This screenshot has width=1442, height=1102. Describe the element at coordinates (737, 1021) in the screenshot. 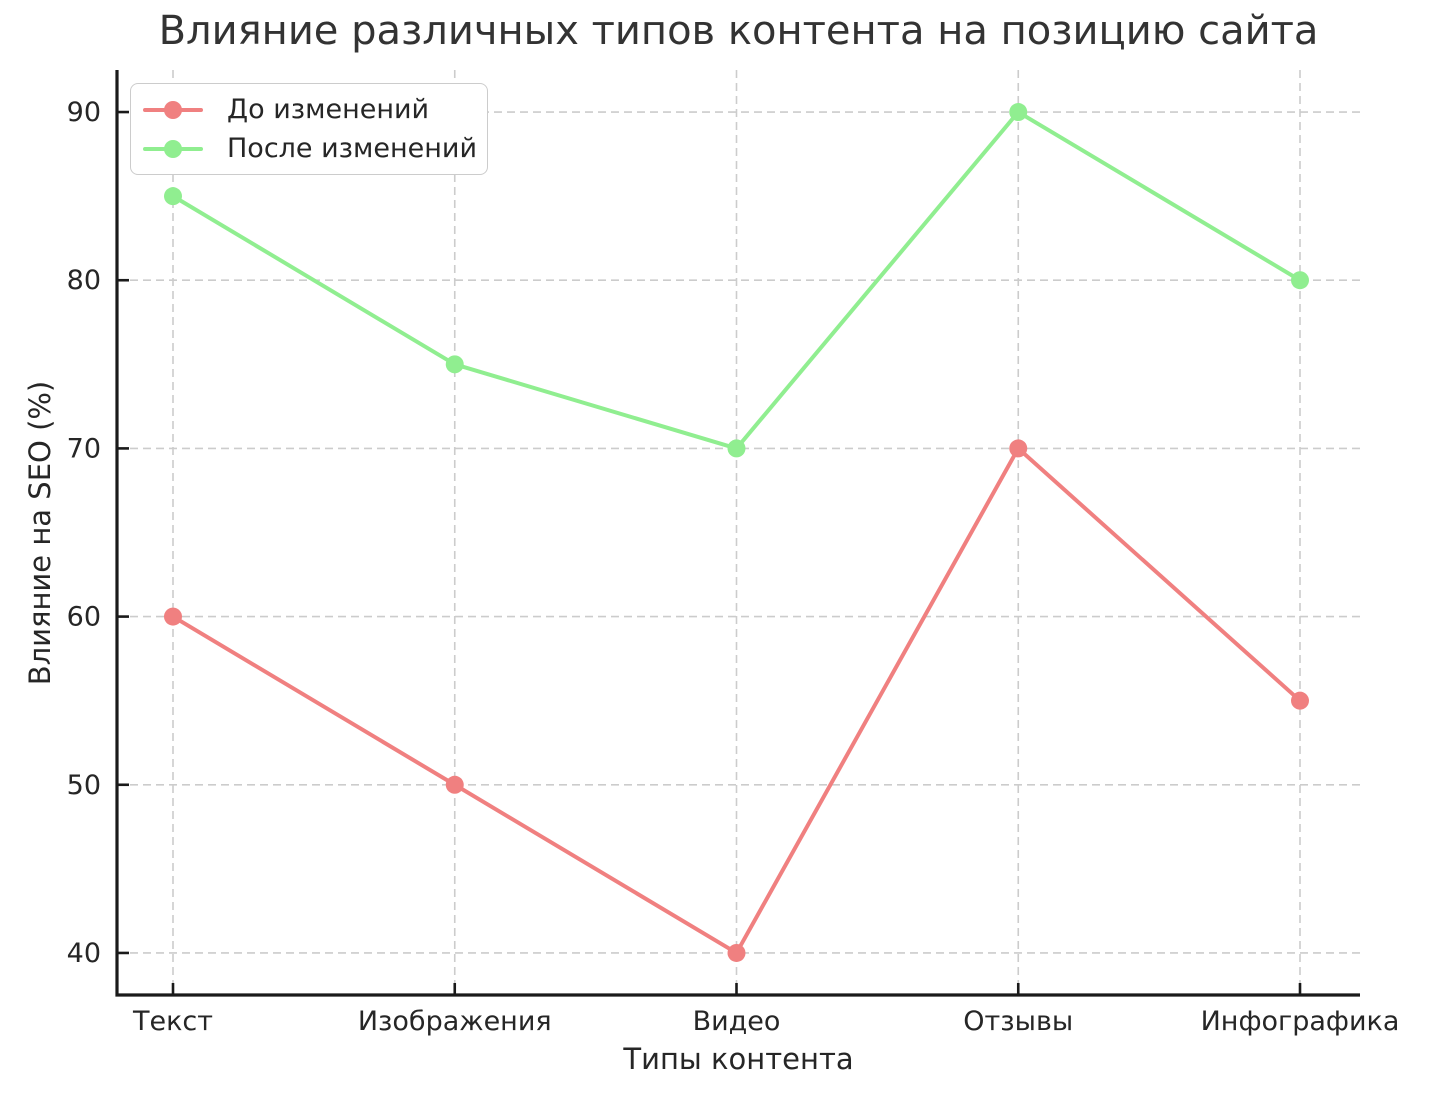

I see `x-tick-label: Видео` at that location.